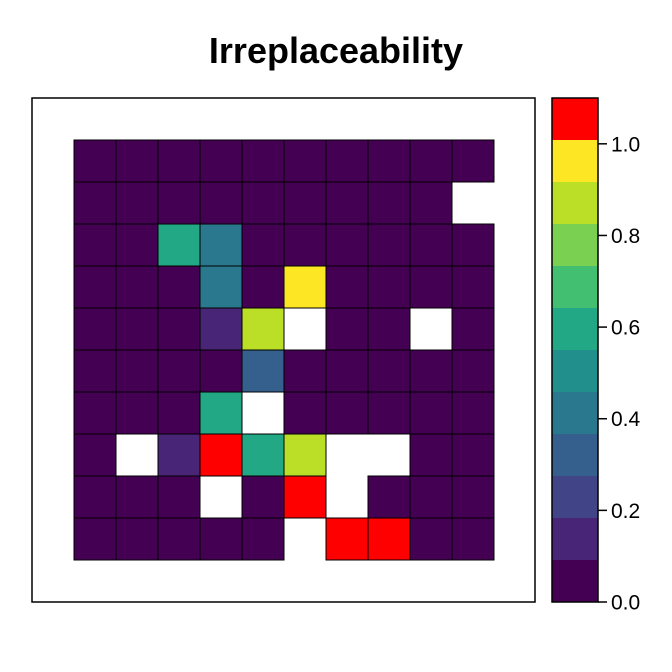 Image resolution: width=672 pixels, height=672 pixels. I want to click on heatmap-cell-r9-c2, so click(179, 539).